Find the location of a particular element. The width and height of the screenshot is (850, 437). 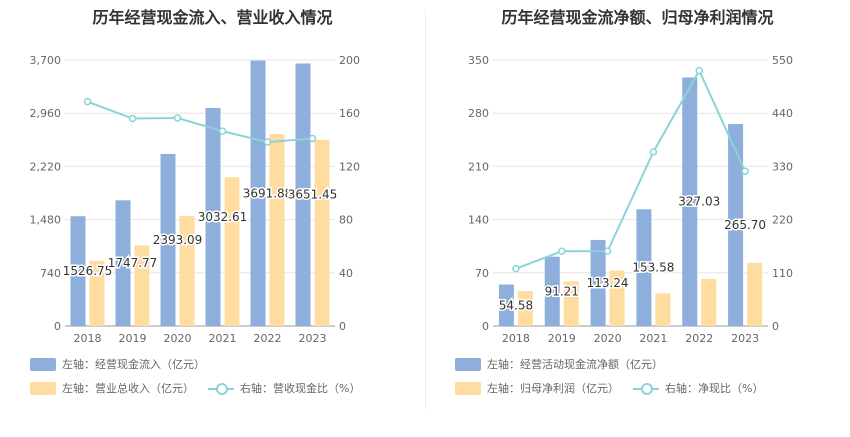

y-right-tick-label: 550 is located at coordinates (782, 60).